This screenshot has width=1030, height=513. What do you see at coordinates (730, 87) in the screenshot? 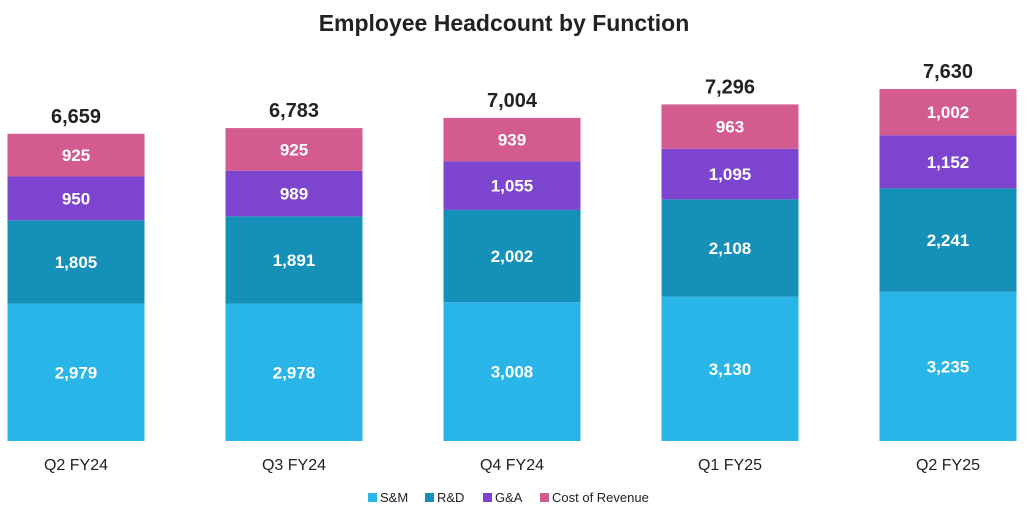
I see `total-label-4: 7,296` at bounding box center [730, 87].